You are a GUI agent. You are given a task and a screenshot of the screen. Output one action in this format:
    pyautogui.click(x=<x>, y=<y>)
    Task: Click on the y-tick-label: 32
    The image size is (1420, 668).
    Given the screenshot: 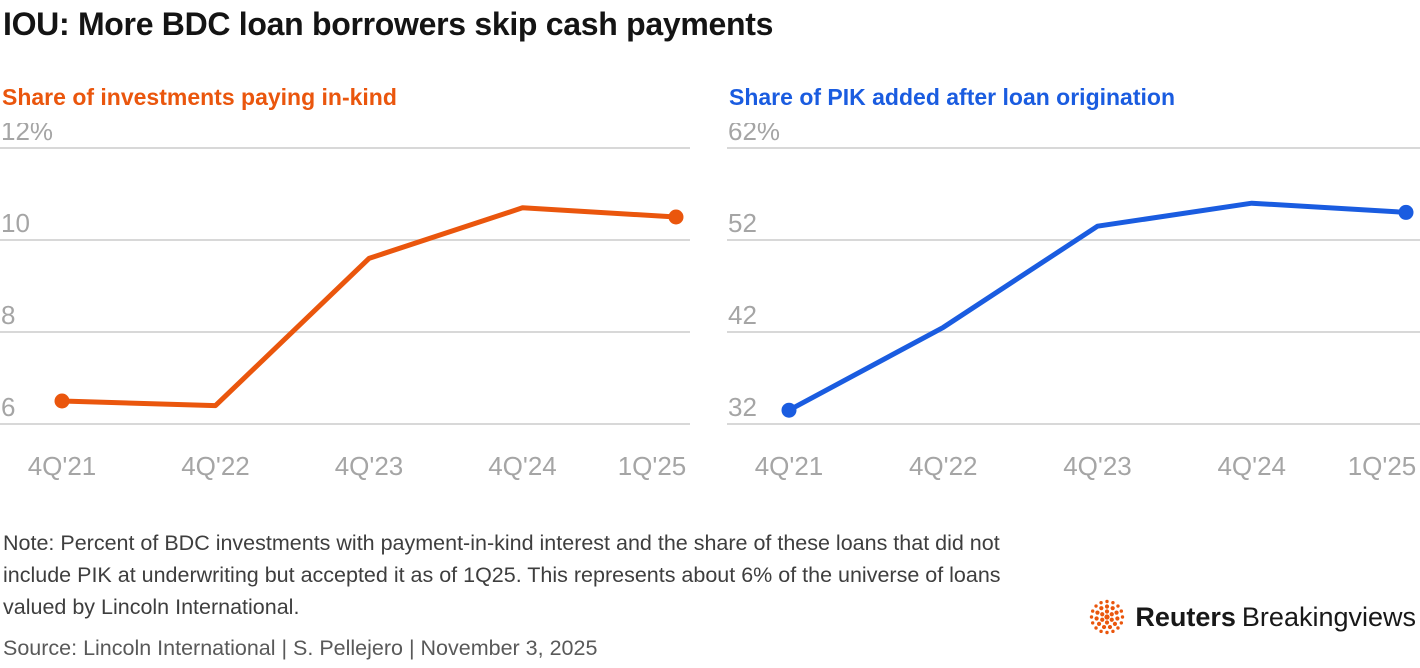 What is the action you would take?
    pyautogui.click(x=742, y=407)
    